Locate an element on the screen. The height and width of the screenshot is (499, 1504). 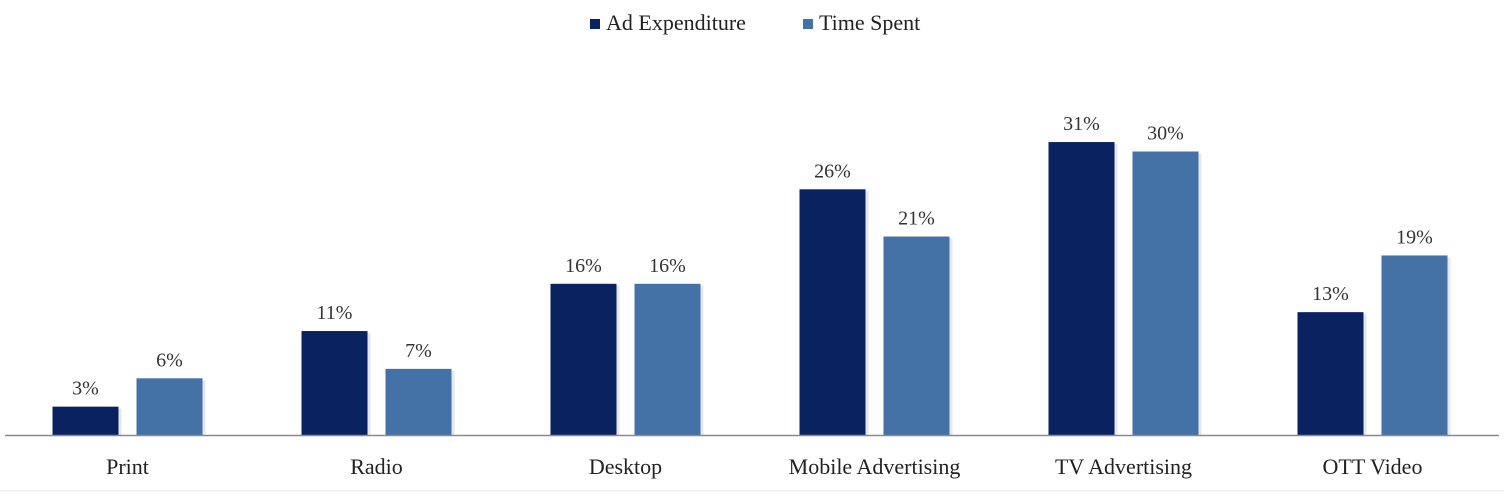
legend-item-ad-expenditure: Ad Expenditure is located at coordinates (668, 22).